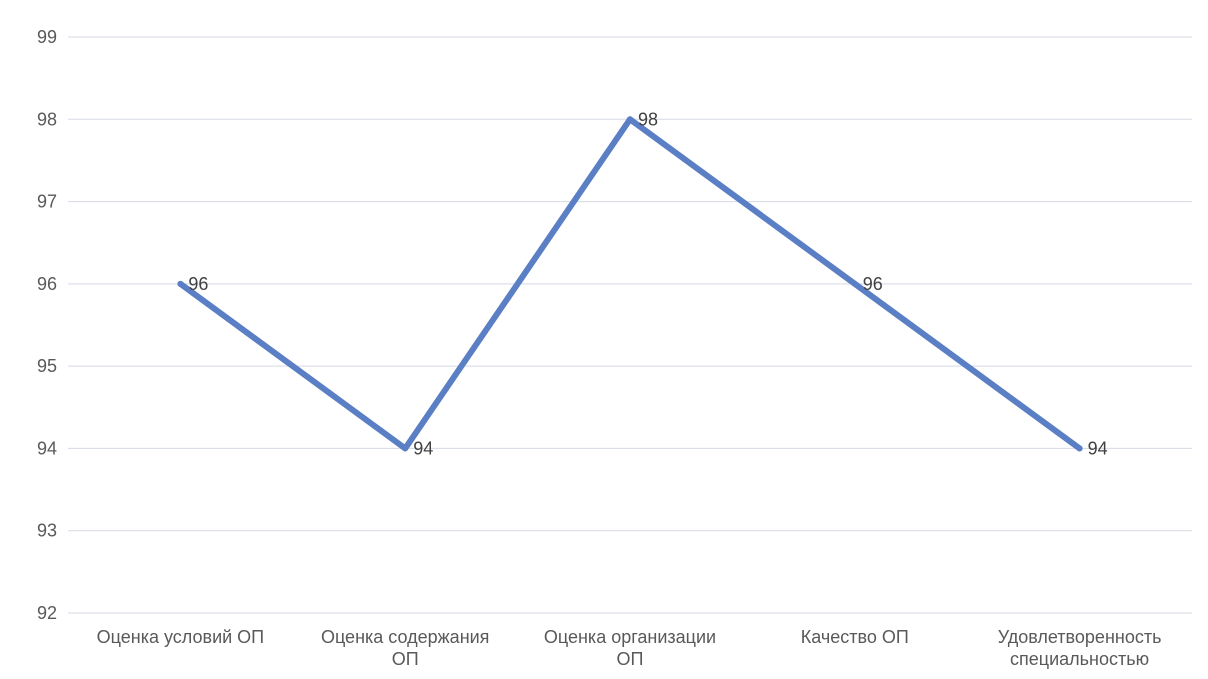 The image size is (1208, 679). What do you see at coordinates (47, 325) in the screenshot?
I see `y-axis-ticks: 92 93 94 95 96 97 98 99` at bounding box center [47, 325].